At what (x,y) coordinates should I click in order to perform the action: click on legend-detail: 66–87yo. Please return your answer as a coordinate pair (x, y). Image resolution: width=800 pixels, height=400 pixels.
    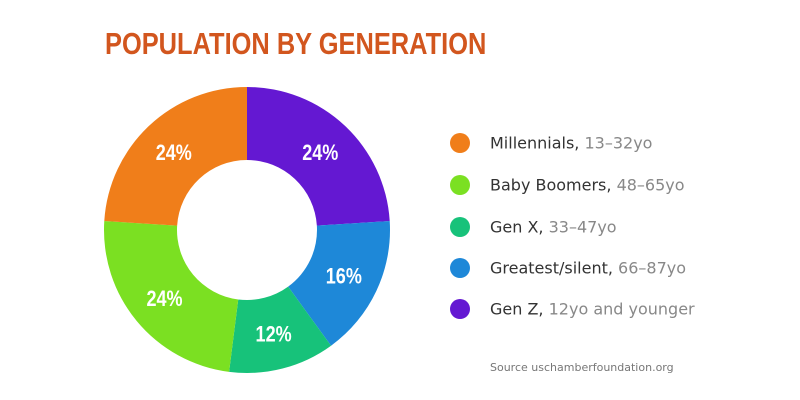
    Looking at the image, I should click on (652, 268).